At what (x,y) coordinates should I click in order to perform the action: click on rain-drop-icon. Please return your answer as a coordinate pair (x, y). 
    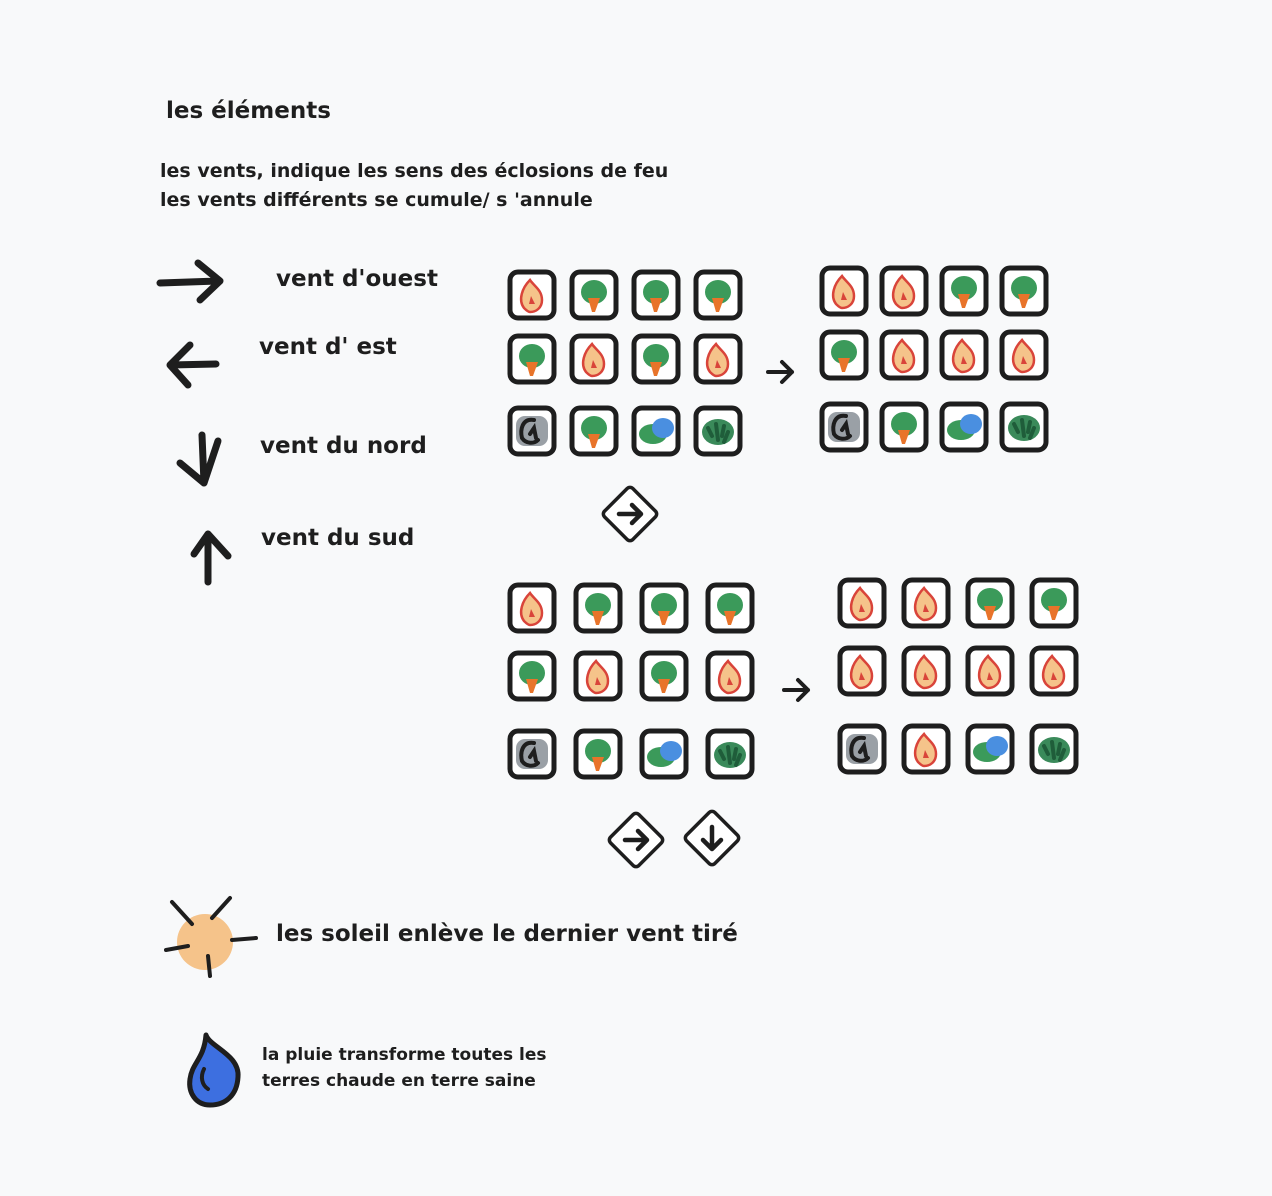
    Looking at the image, I should click on (214, 1070).